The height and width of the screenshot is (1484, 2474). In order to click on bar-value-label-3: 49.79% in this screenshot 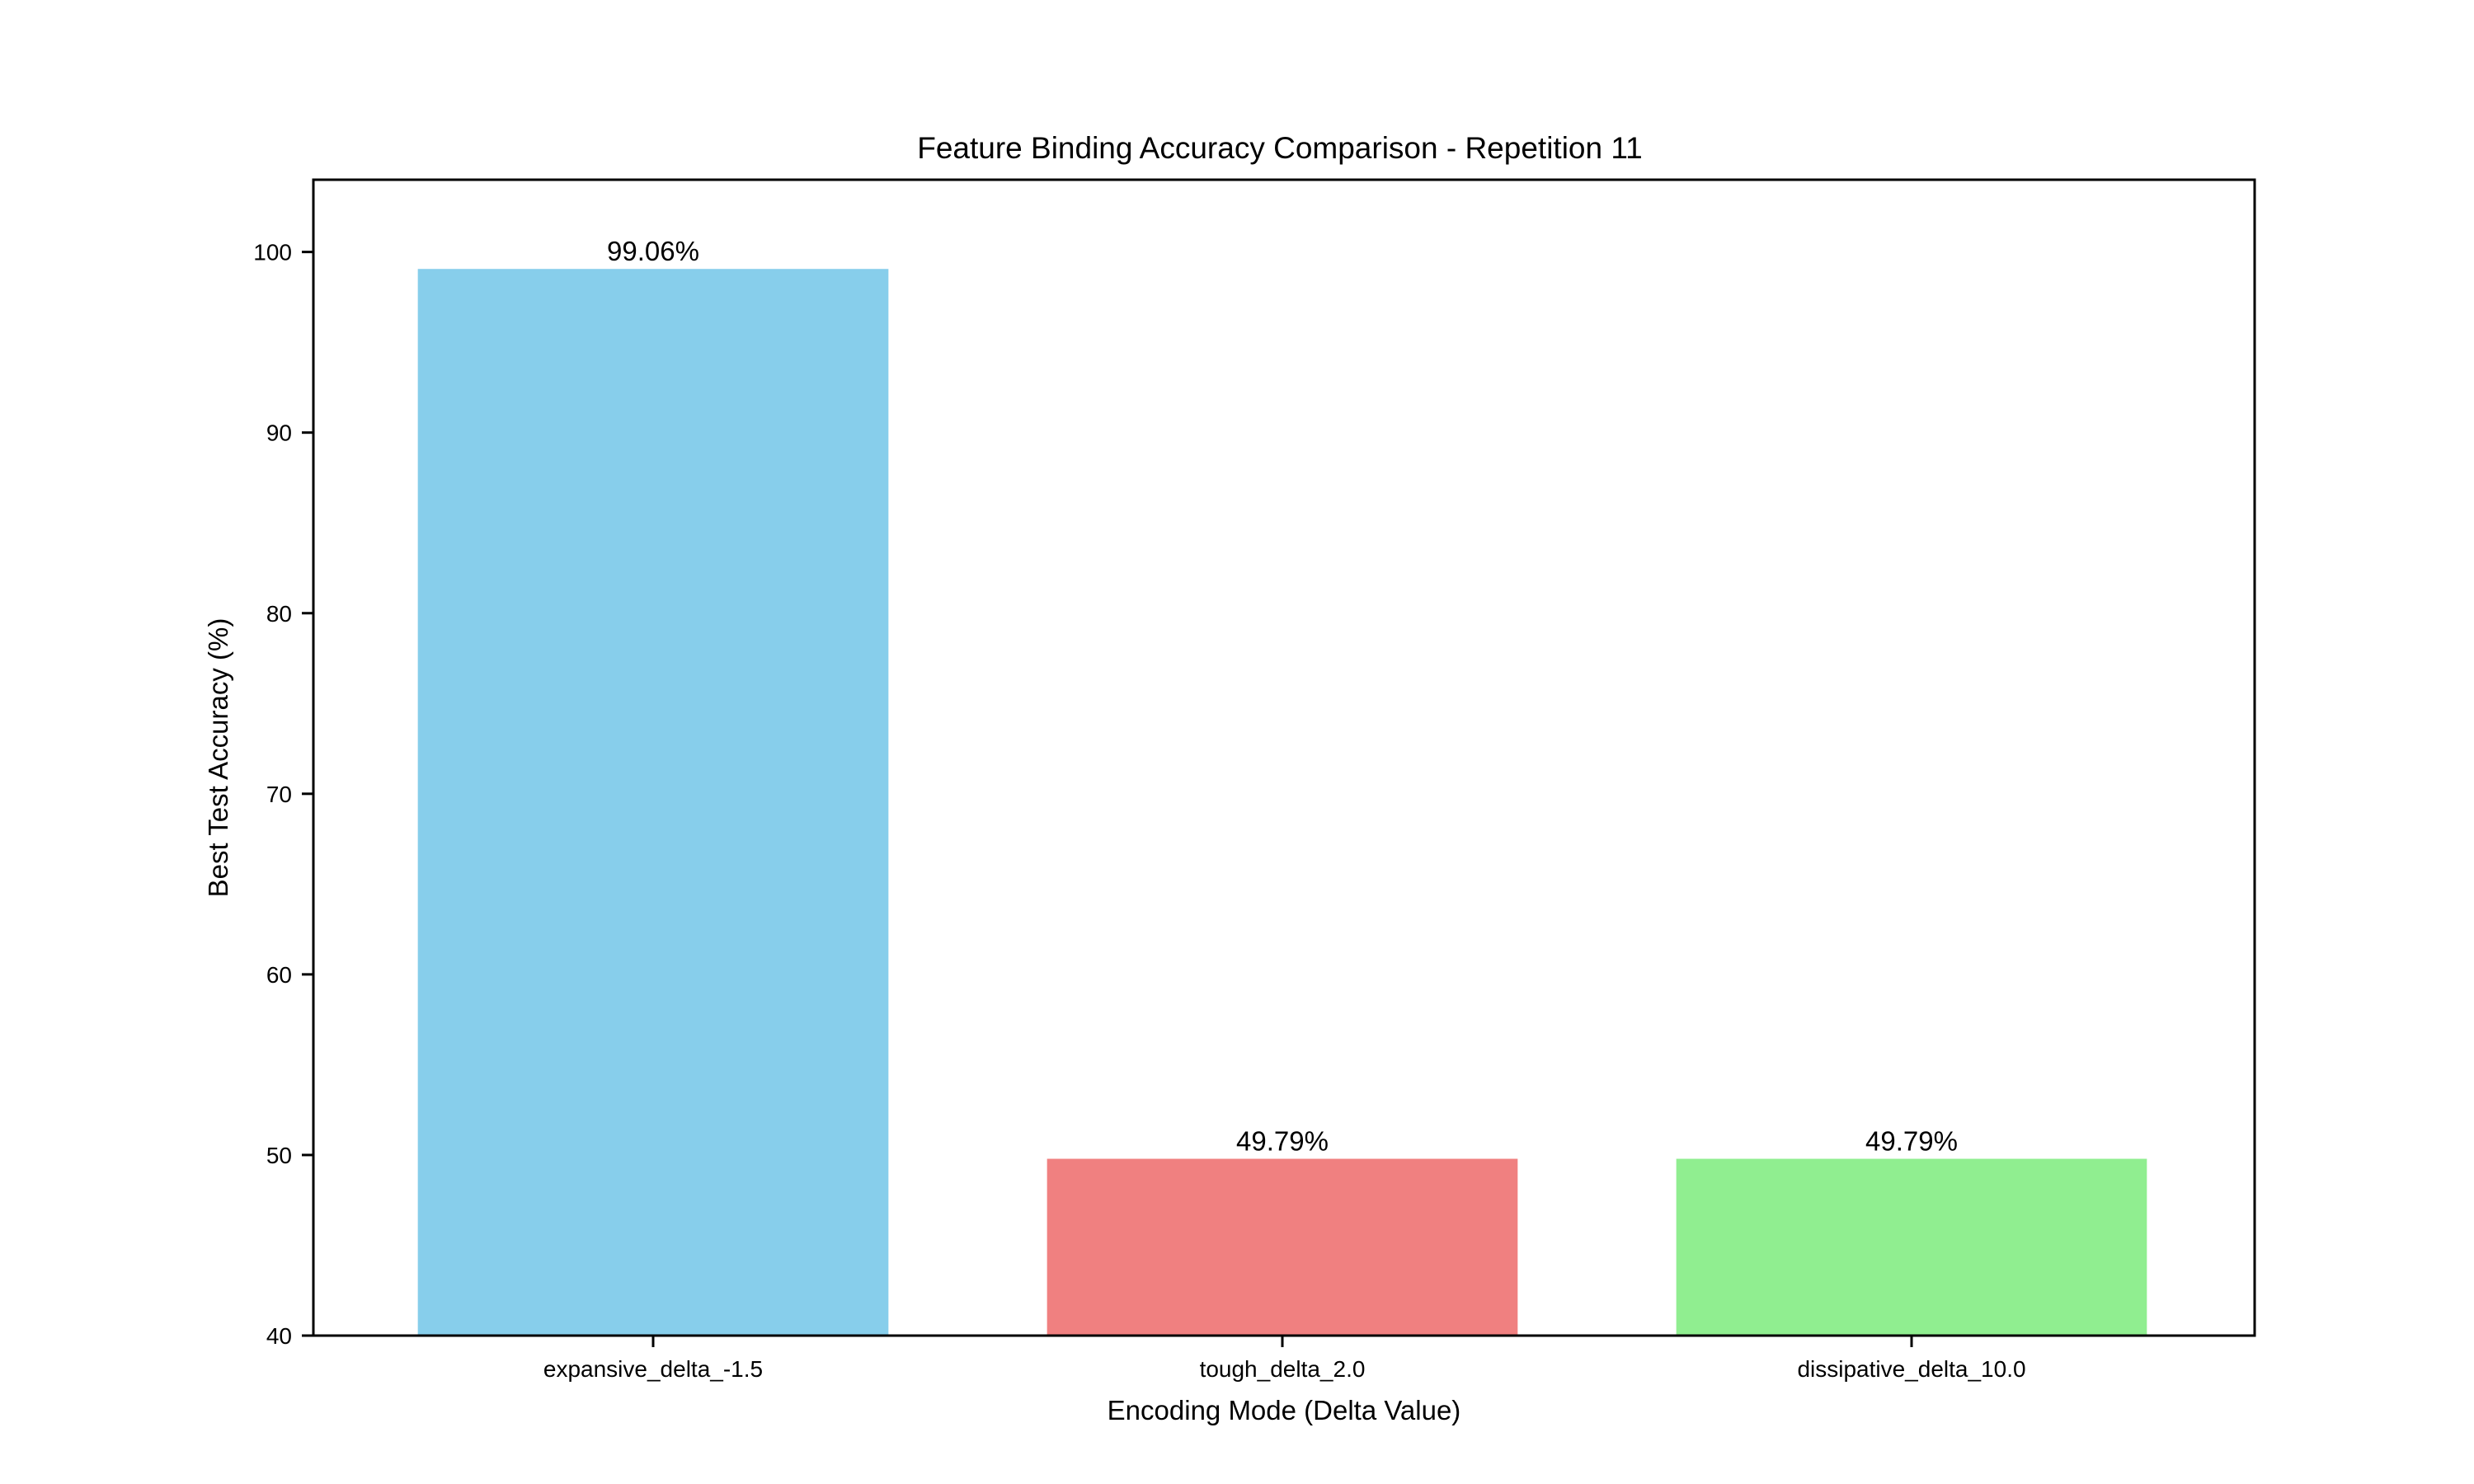, I will do `click(1911, 1141)`.